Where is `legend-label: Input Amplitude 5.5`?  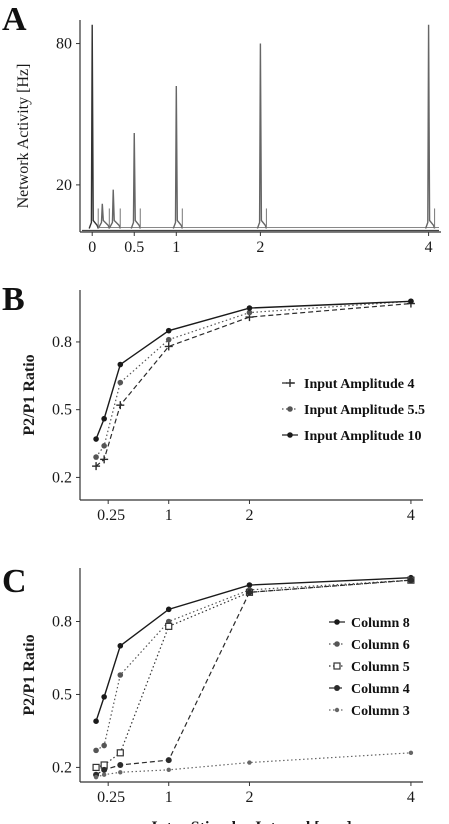
legend-label: Input Amplitude 5.5 is located at coordinates (364, 410).